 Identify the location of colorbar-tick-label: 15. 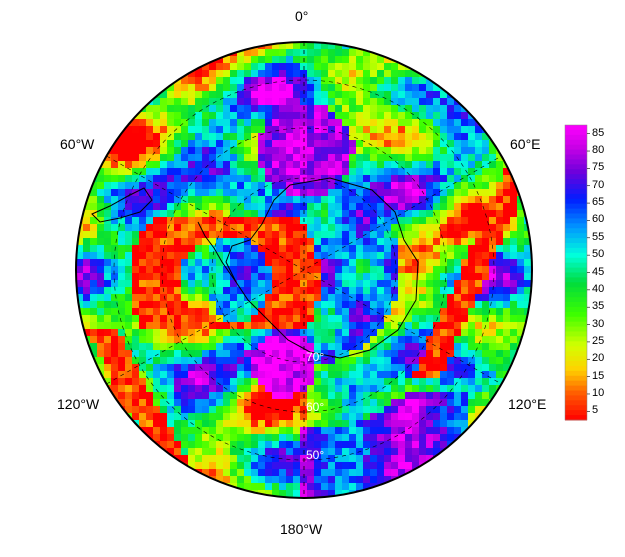
(598, 375).